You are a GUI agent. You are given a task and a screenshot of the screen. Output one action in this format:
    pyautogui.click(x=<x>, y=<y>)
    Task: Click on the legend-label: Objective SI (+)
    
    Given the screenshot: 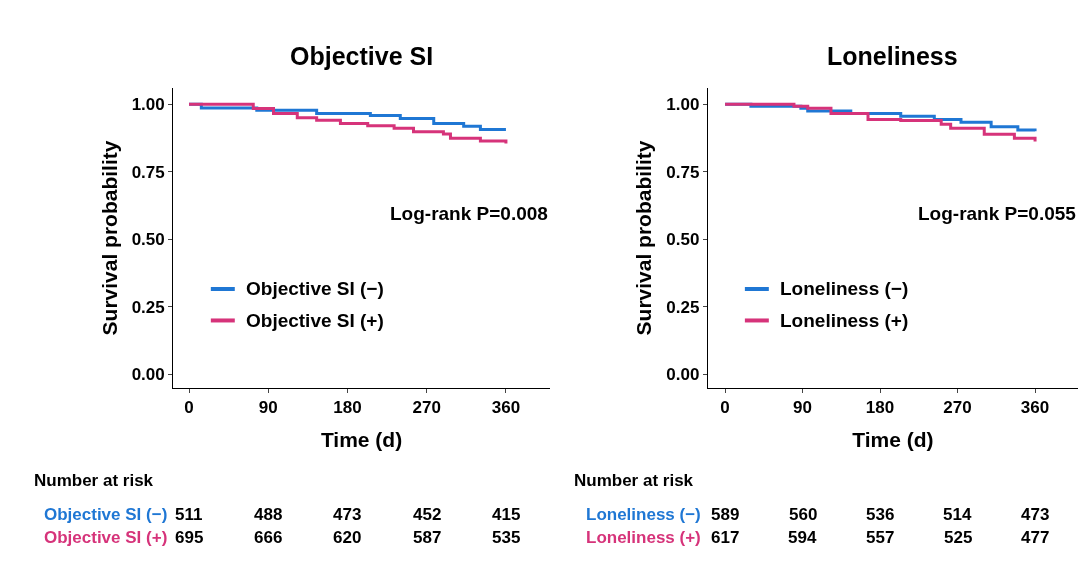 What is the action you would take?
    pyautogui.click(x=315, y=320)
    